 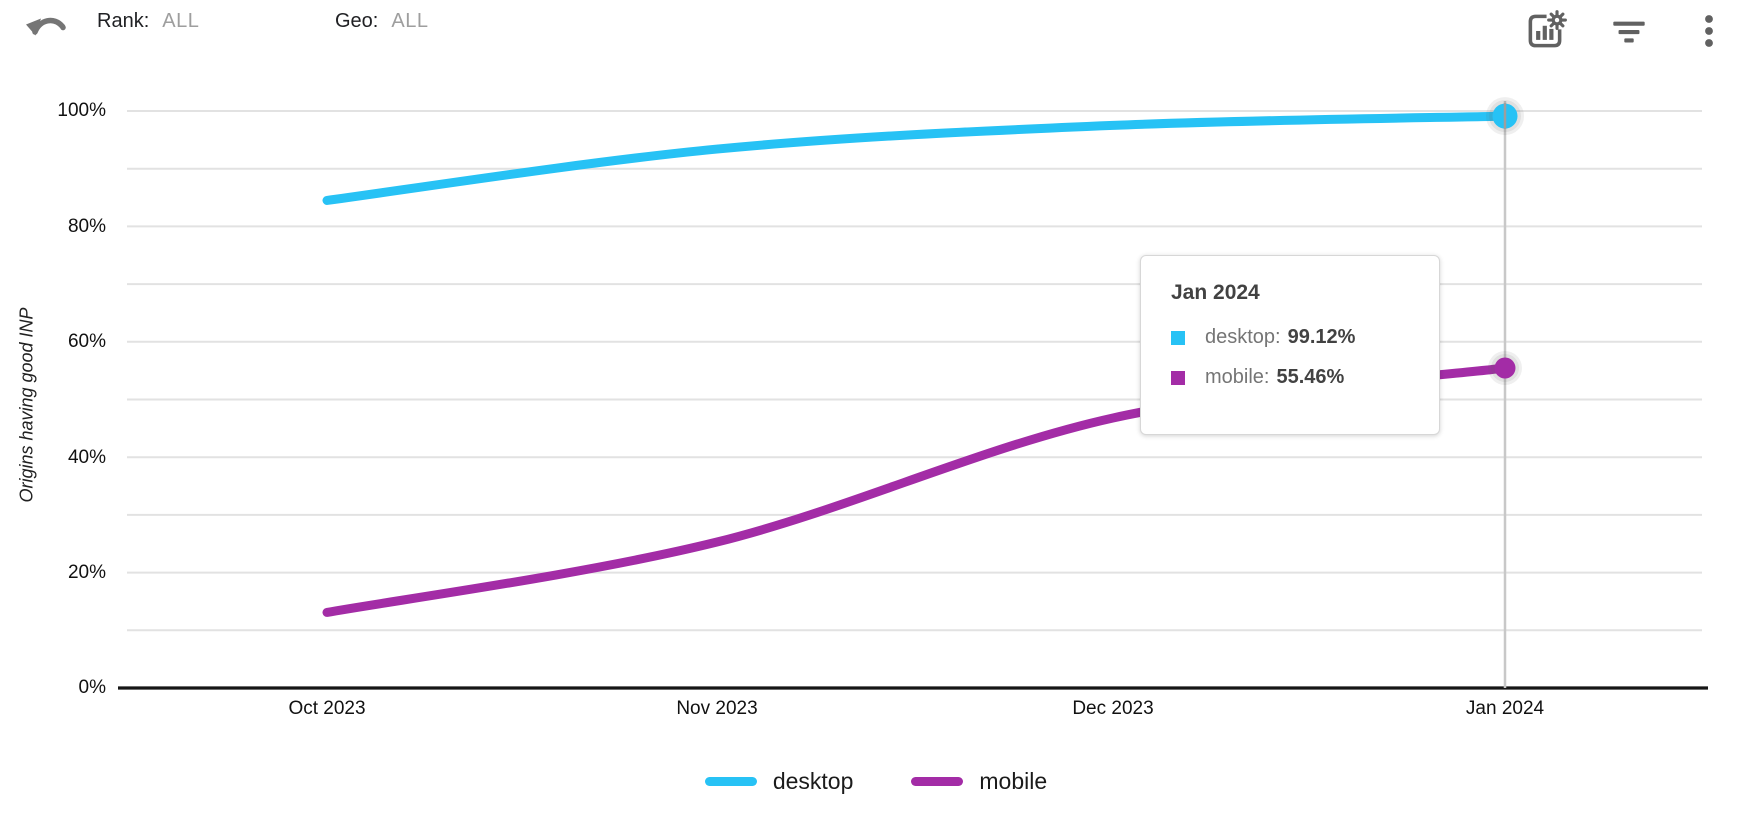 What do you see at coordinates (381, 21) in the screenshot?
I see `geo-filter: Geo: ALL` at bounding box center [381, 21].